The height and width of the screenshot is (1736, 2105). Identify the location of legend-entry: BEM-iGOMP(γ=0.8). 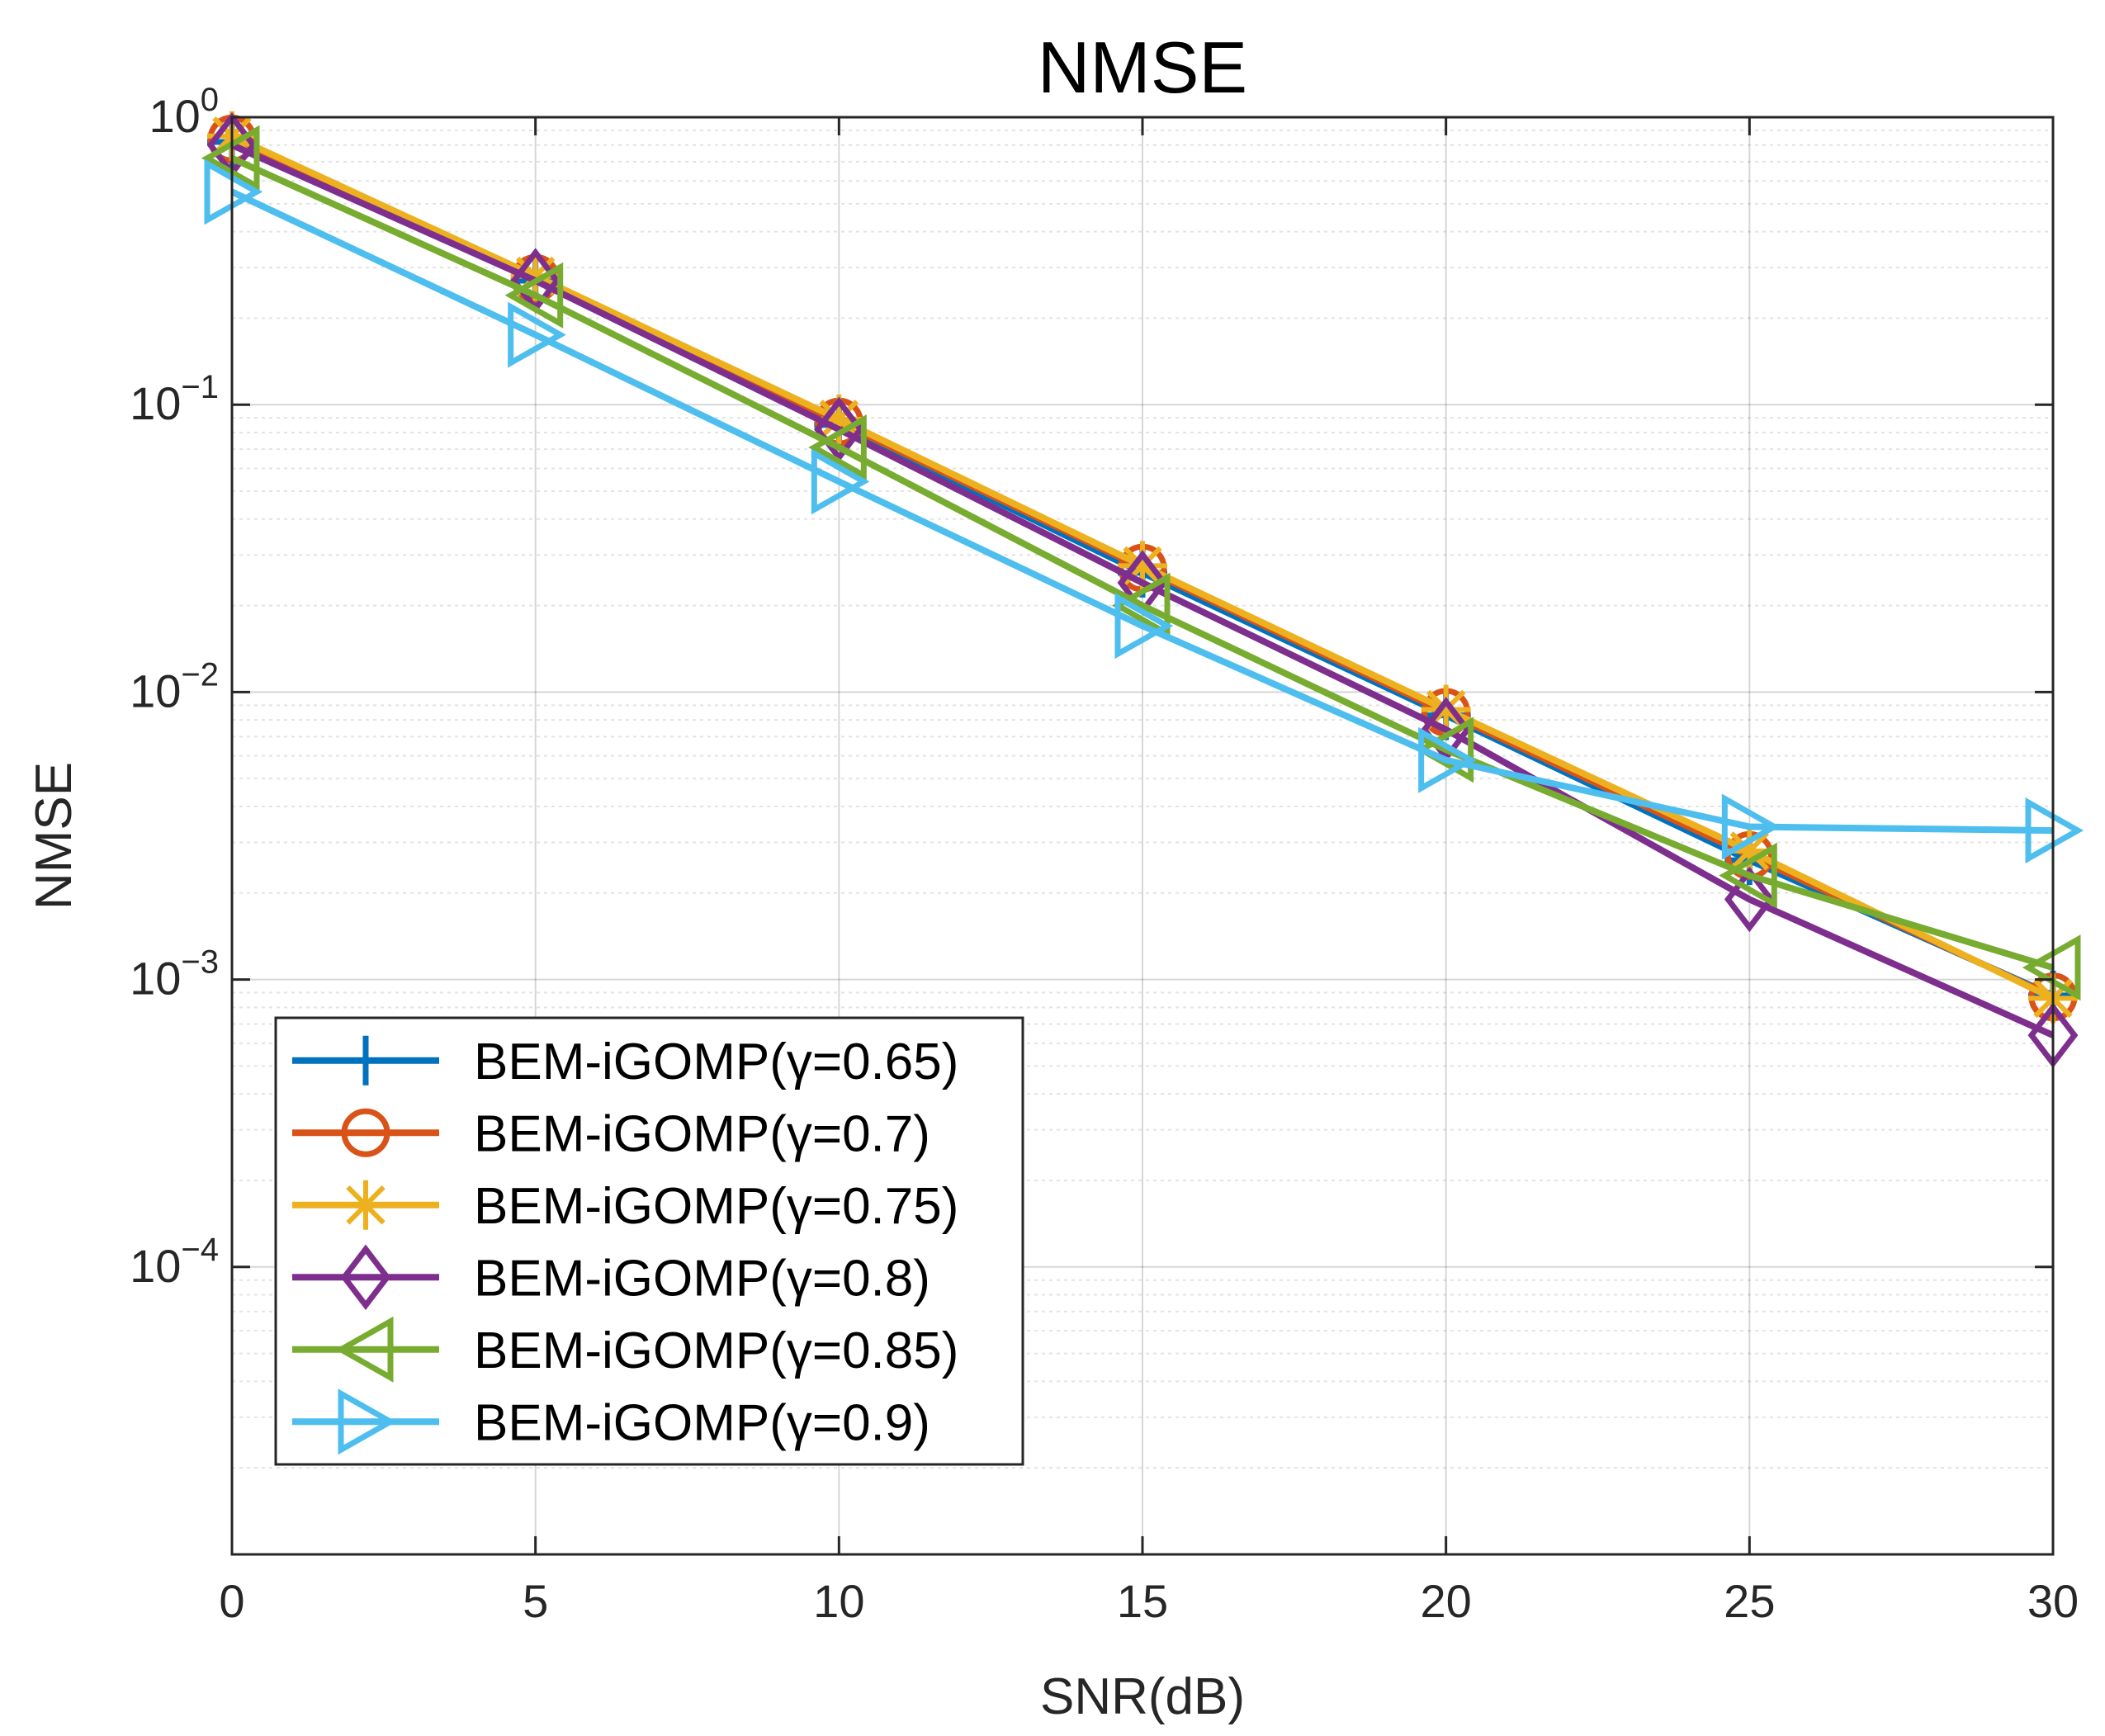
(611, 1277).